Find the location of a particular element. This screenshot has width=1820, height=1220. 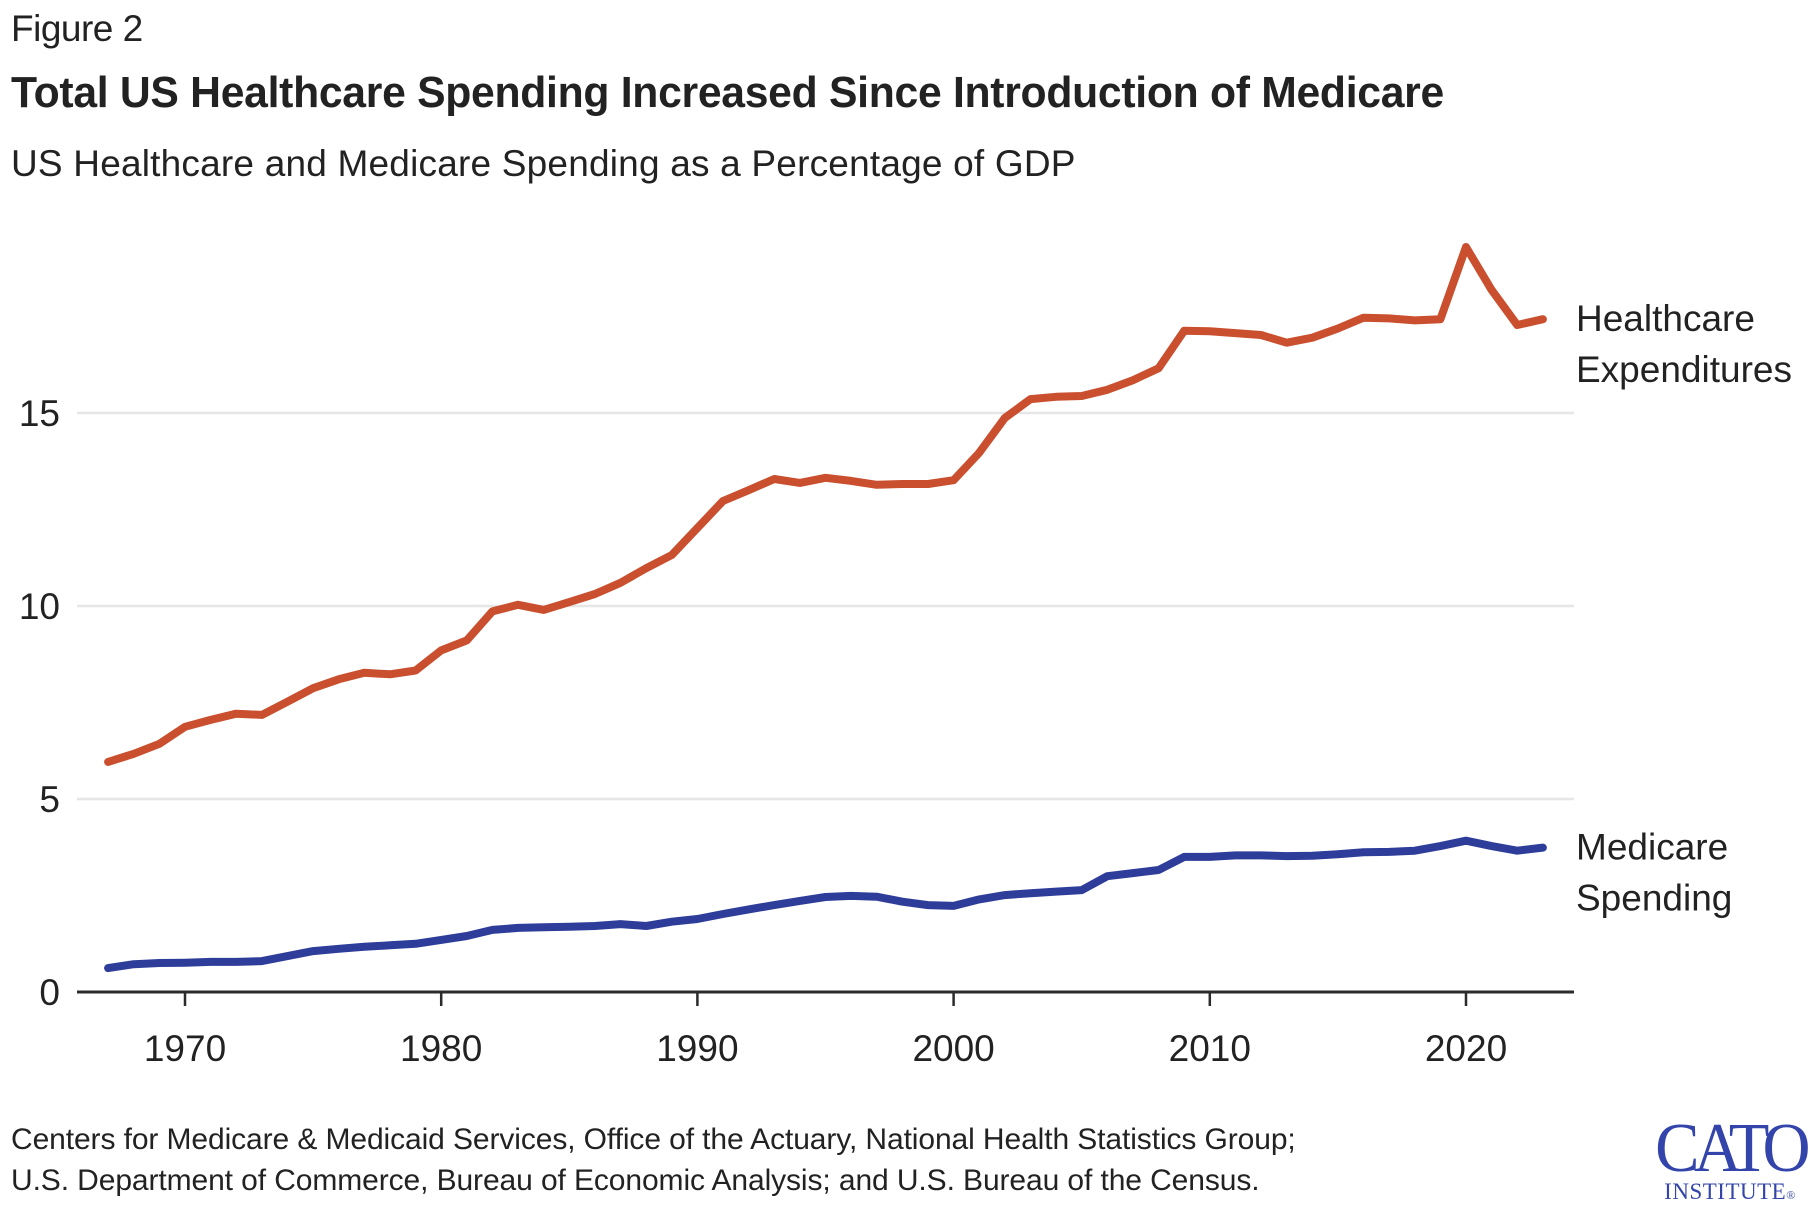

figure-label: Figure 2 is located at coordinates (77, 28).